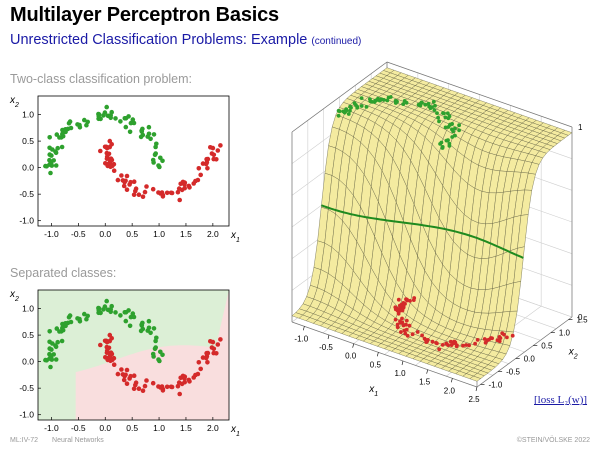 Image resolution: width=600 pixels, height=450 pixels. What do you see at coordinates (63, 273) in the screenshot?
I see `section-label-separated: Separated classes:` at bounding box center [63, 273].